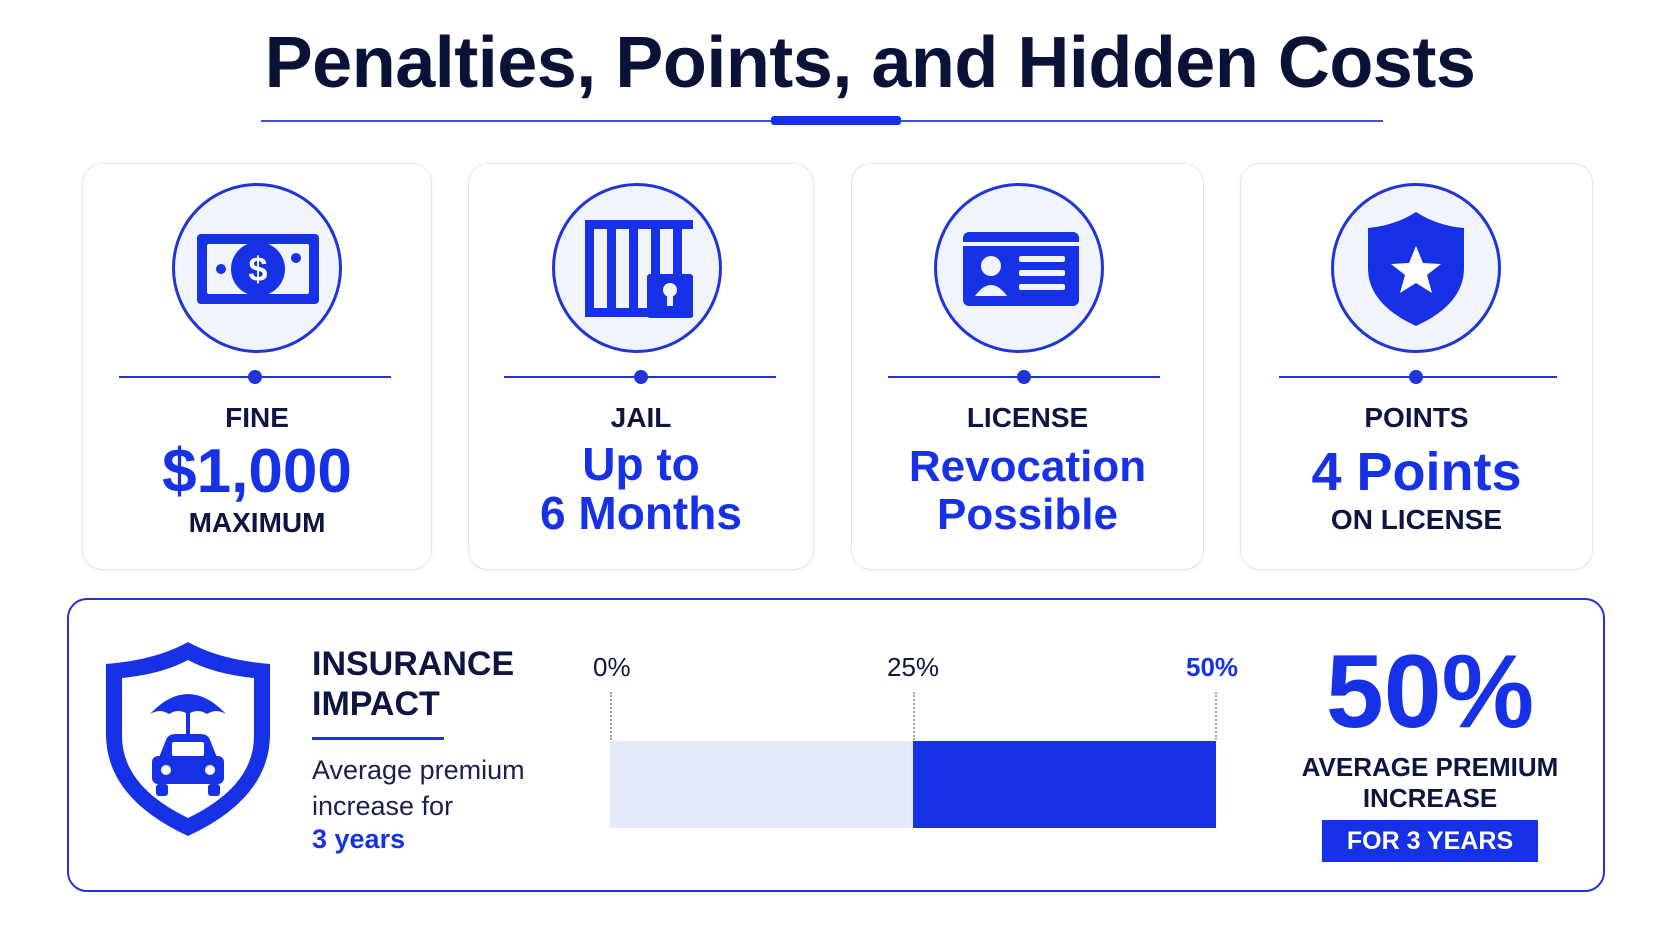 Image resolution: width=1672 pixels, height=941 pixels. What do you see at coordinates (1064, 784) in the screenshot?
I see `premium-bar-fill` at bounding box center [1064, 784].